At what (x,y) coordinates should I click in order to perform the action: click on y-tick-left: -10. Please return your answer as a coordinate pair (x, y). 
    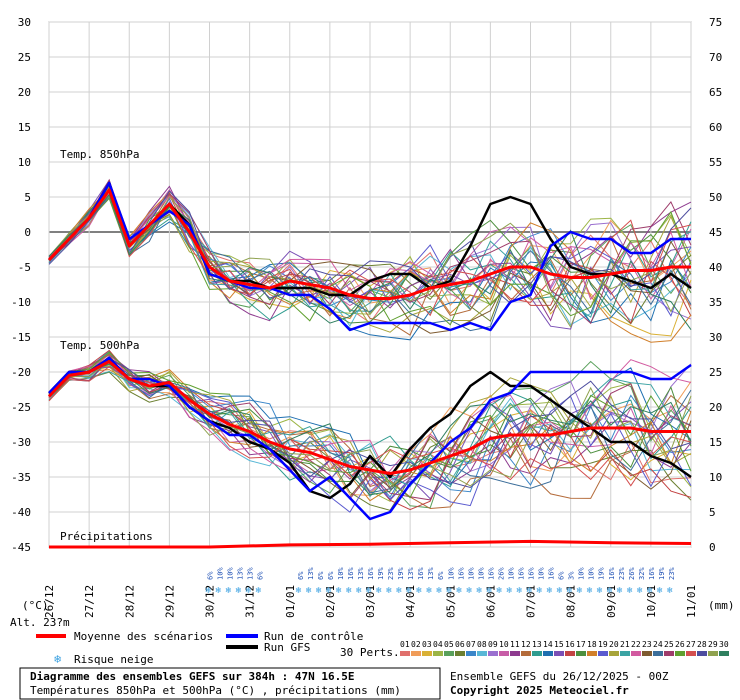
    Looking at the image, I should click on (21, 302).